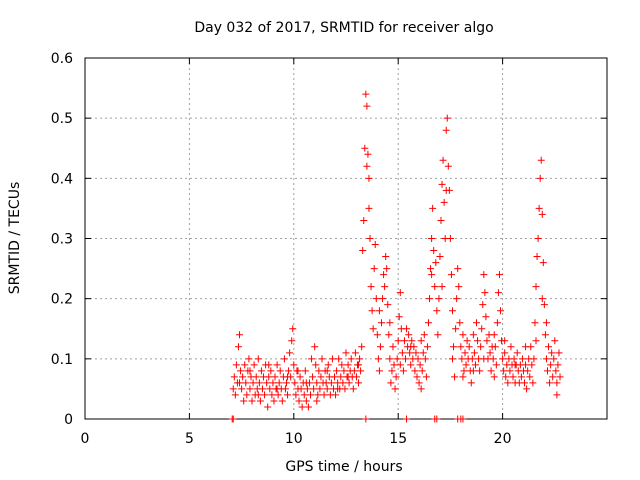  What do you see at coordinates (85, 439) in the screenshot?
I see `x-tick-label: 0` at bounding box center [85, 439].